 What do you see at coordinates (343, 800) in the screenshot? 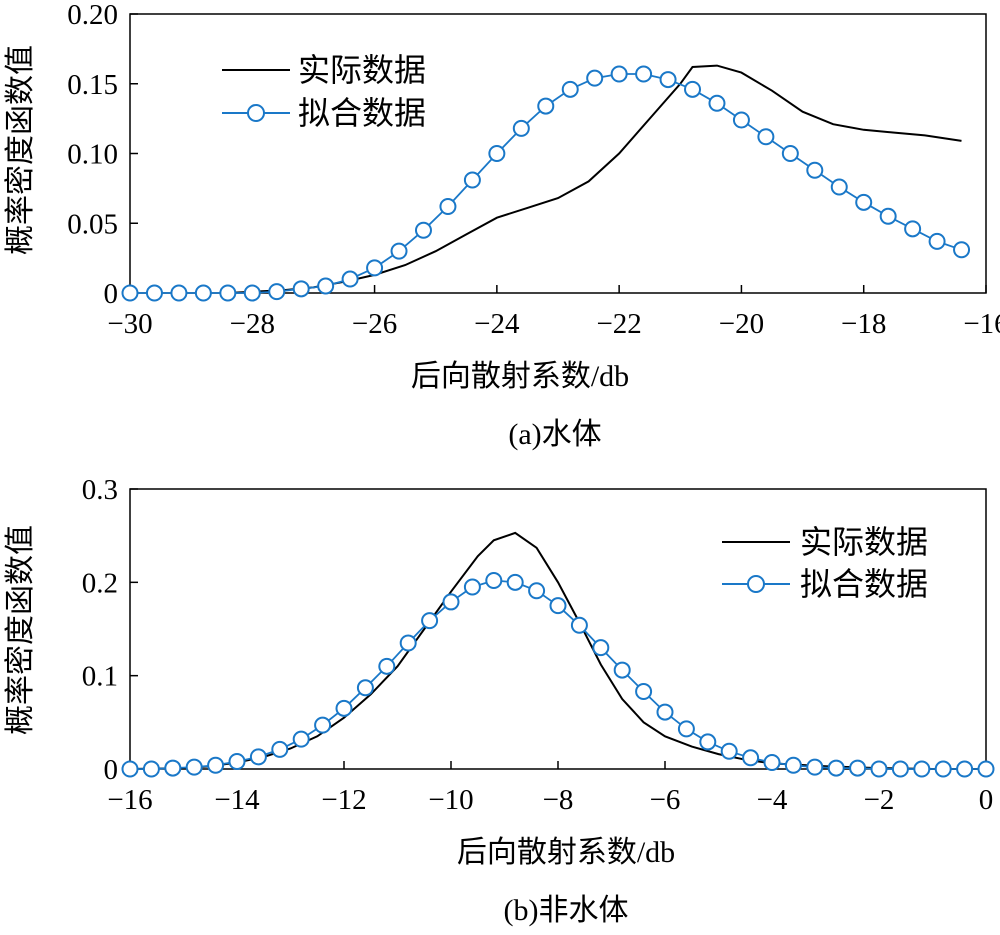
I see `x-tick-label: −12` at bounding box center [343, 800].